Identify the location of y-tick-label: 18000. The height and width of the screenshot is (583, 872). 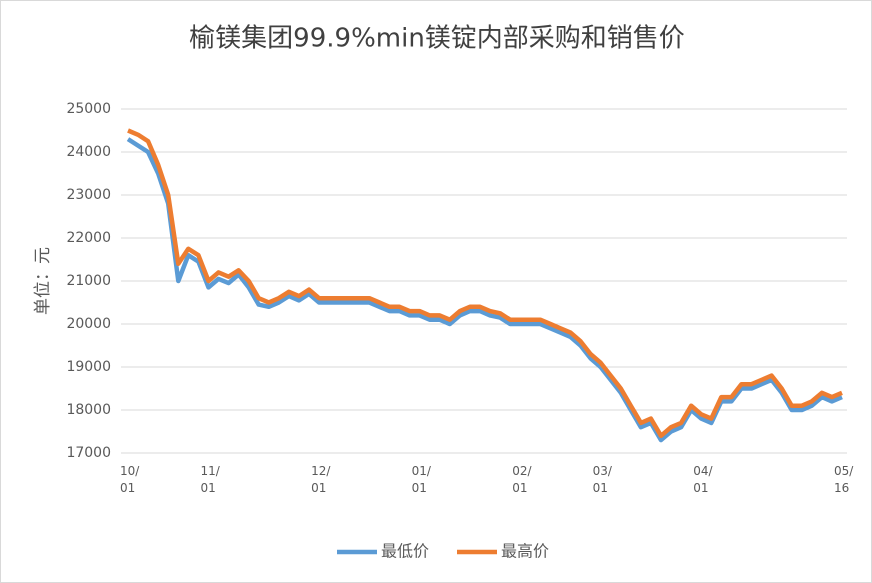
(88, 410).